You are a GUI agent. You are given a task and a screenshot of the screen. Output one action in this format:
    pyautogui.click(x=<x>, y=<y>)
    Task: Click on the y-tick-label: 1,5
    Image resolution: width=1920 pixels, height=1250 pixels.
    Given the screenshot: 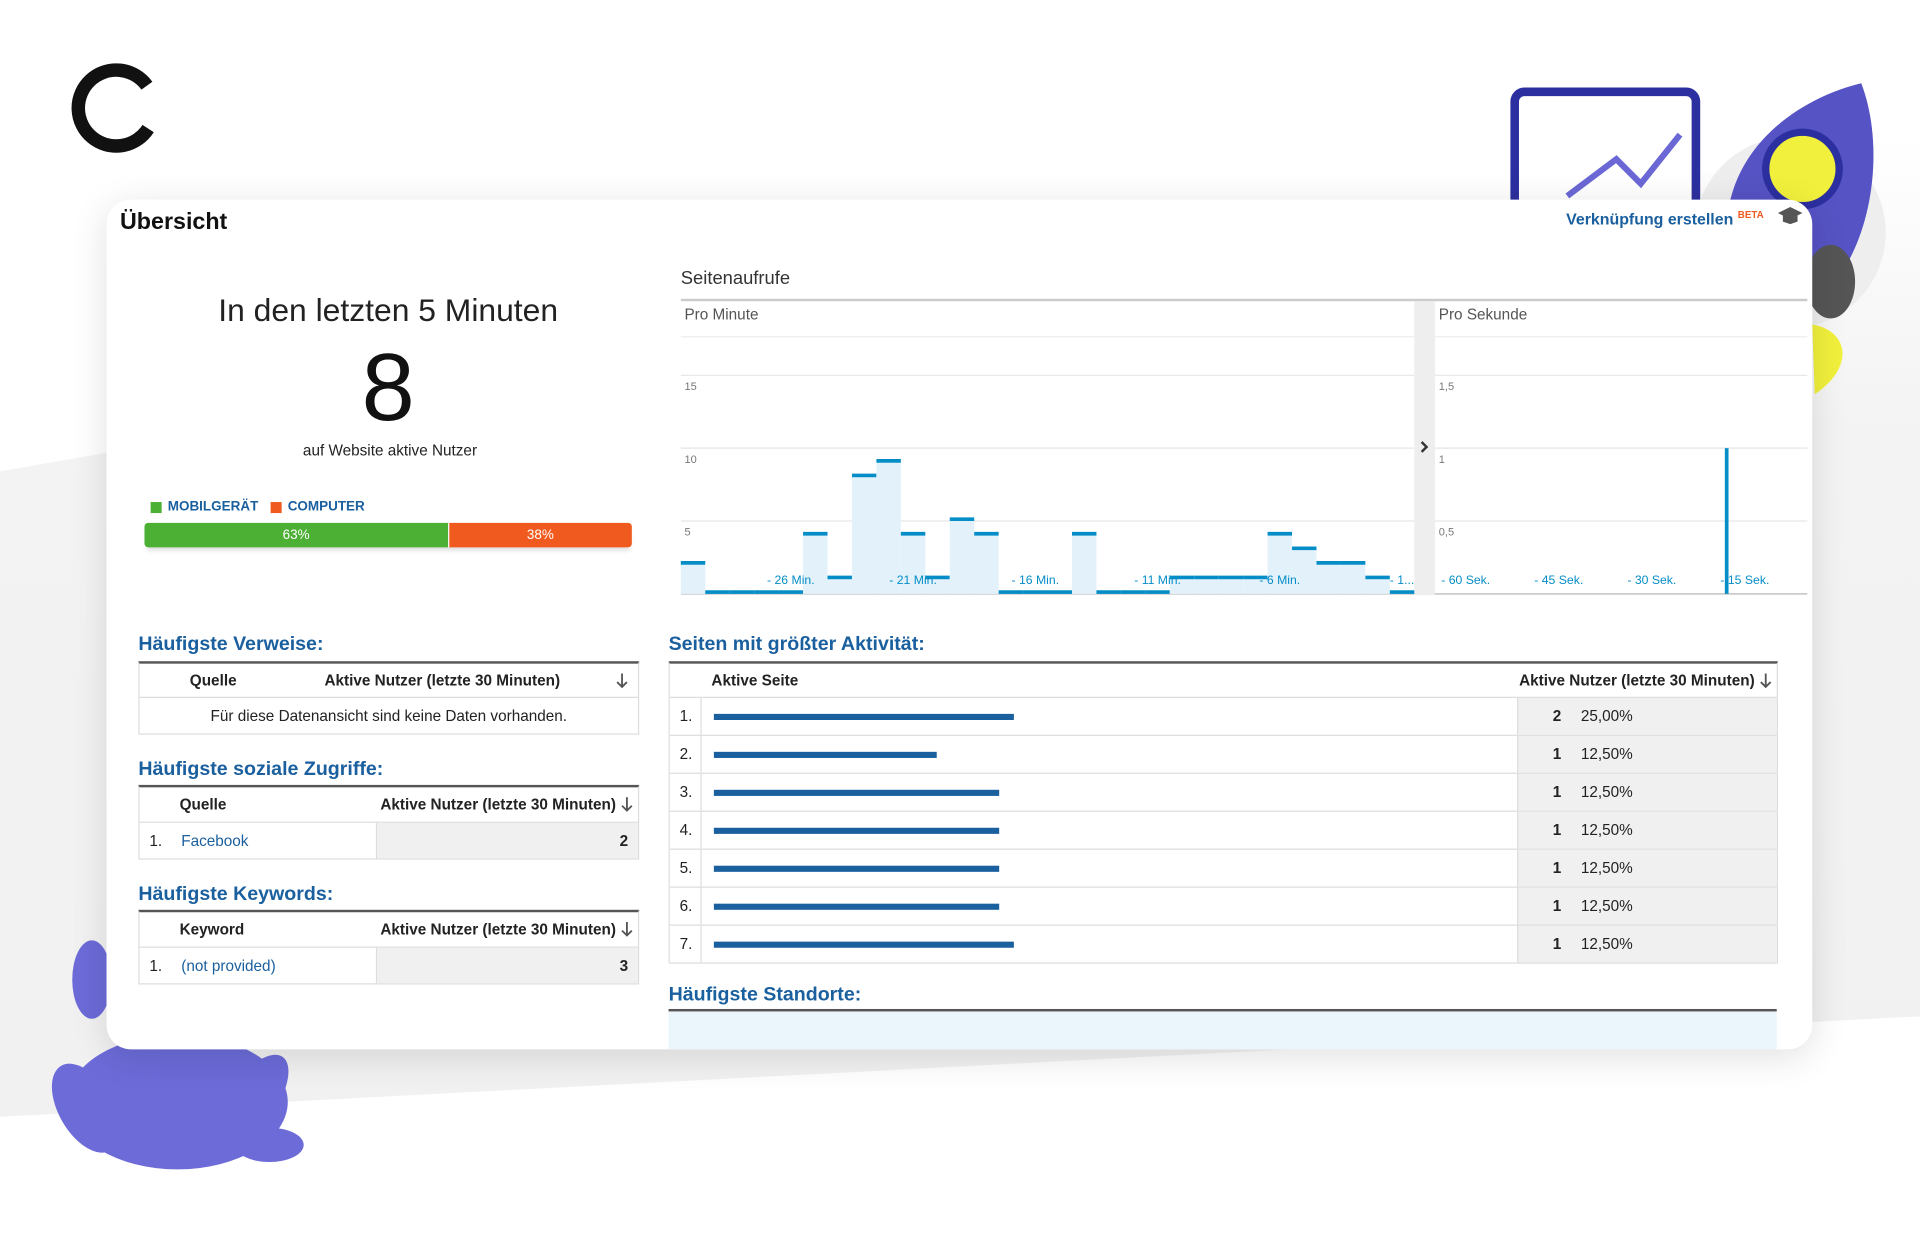 What is the action you would take?
    pyautogui.click(x=1446, y=387)
    